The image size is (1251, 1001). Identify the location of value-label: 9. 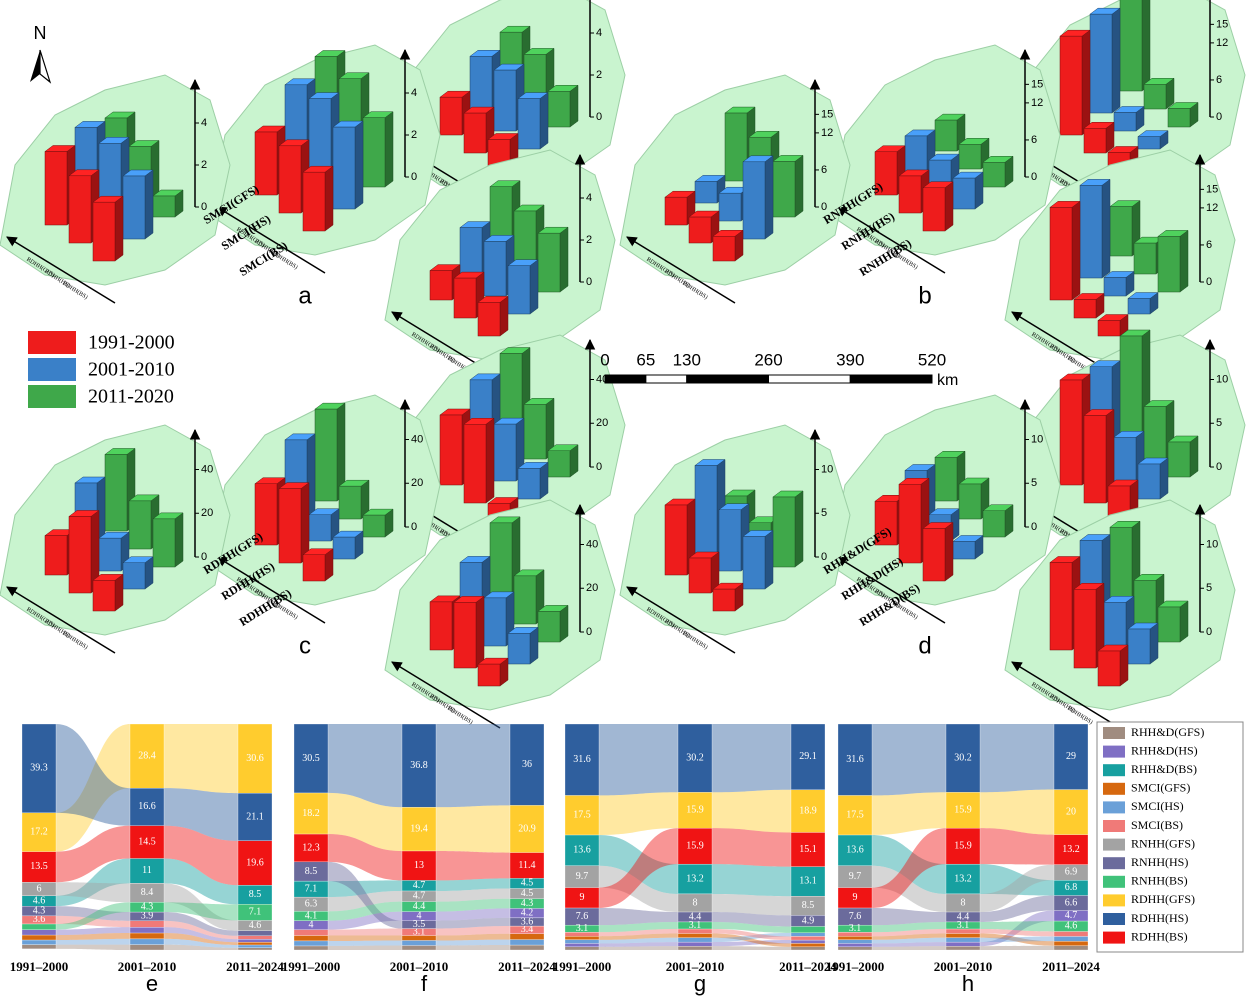
(855, 897).